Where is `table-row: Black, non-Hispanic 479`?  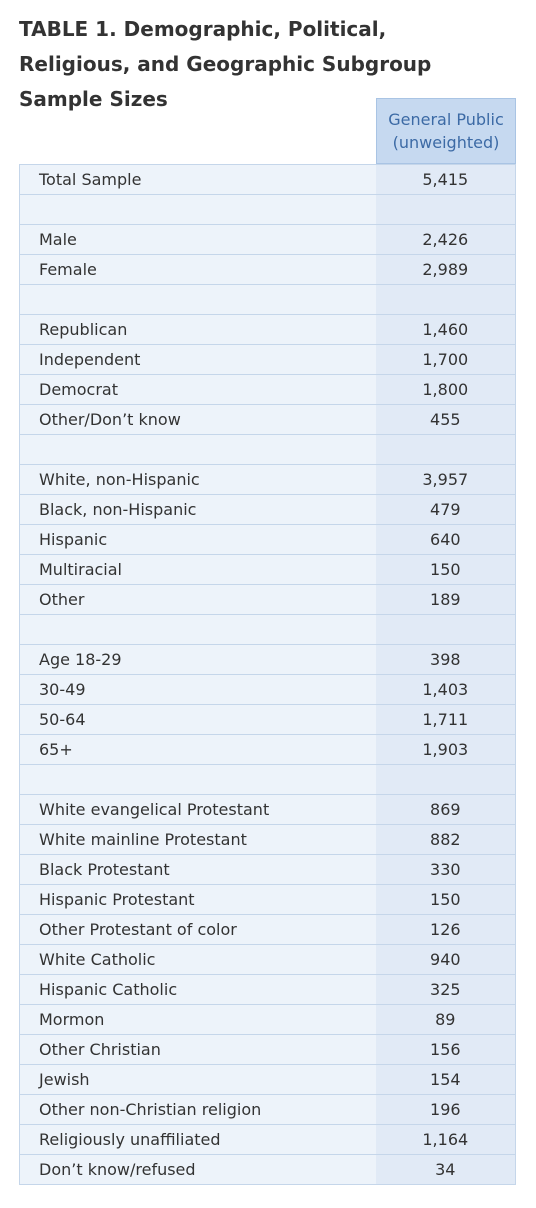
table-row: Black, non-Hispanic 479 is located at coordinates (267, 510).